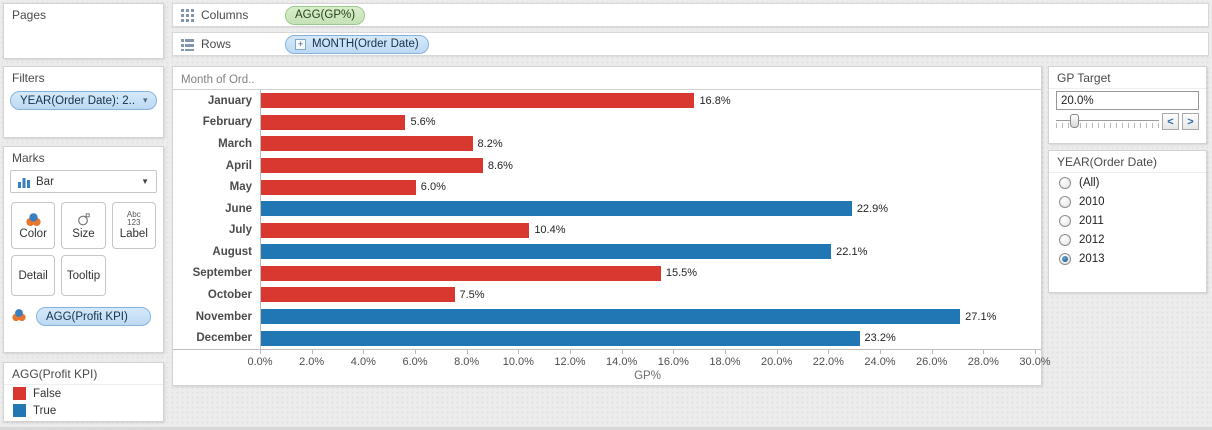  Describe the element at coordinates (1190, 121) in the screenshot. I see `increment-button: >` at that location.